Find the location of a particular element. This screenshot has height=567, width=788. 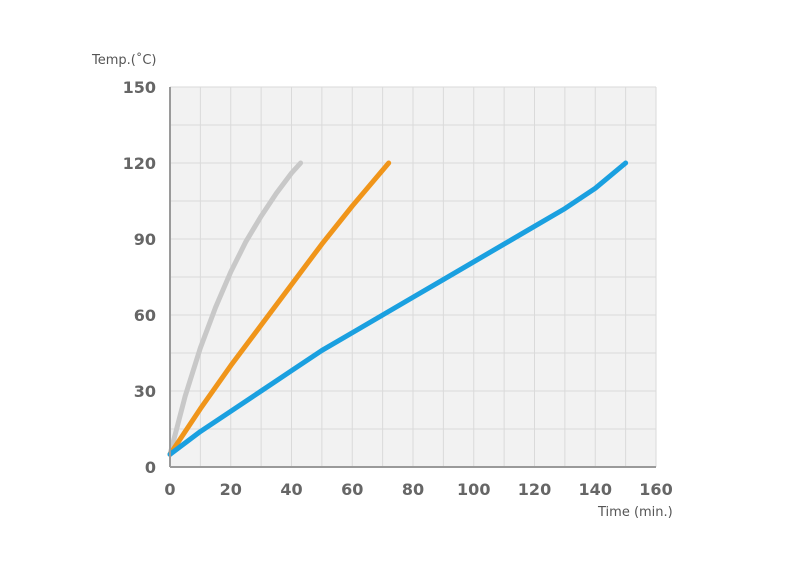

series-line-orange is located at coordinates (279, 308).